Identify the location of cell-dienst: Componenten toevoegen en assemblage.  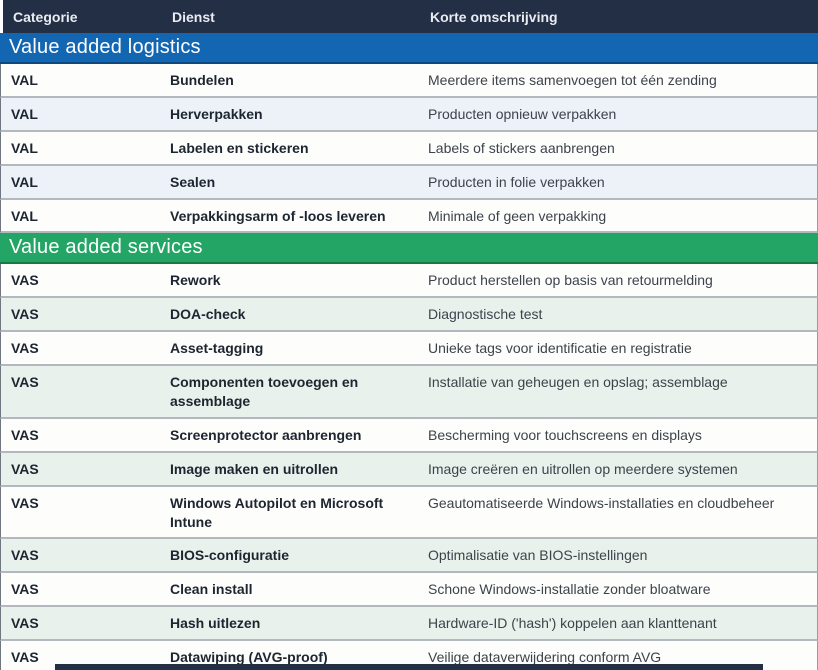
(264, 392).